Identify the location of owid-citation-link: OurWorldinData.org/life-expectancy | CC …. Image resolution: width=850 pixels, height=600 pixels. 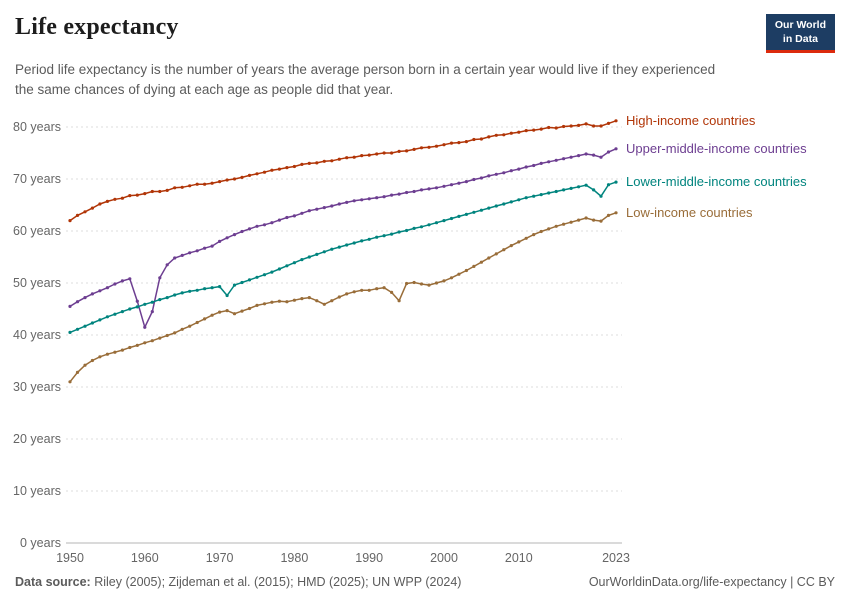
(711, 582).